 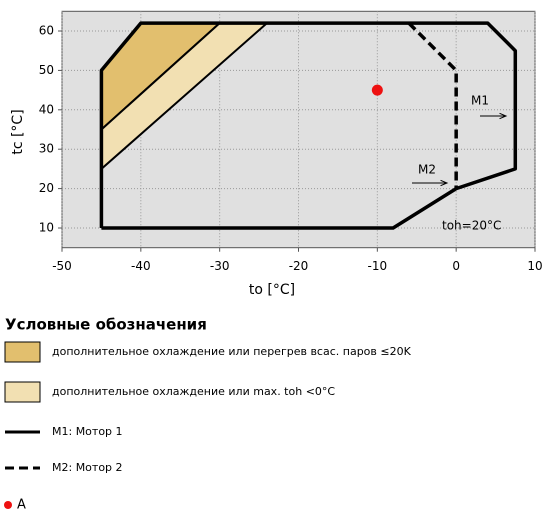 What do you see at coordinates (87, 467) in the screenshot?
I see `legend-label: M2: Мотор 2` at bounding box center [87, 467].